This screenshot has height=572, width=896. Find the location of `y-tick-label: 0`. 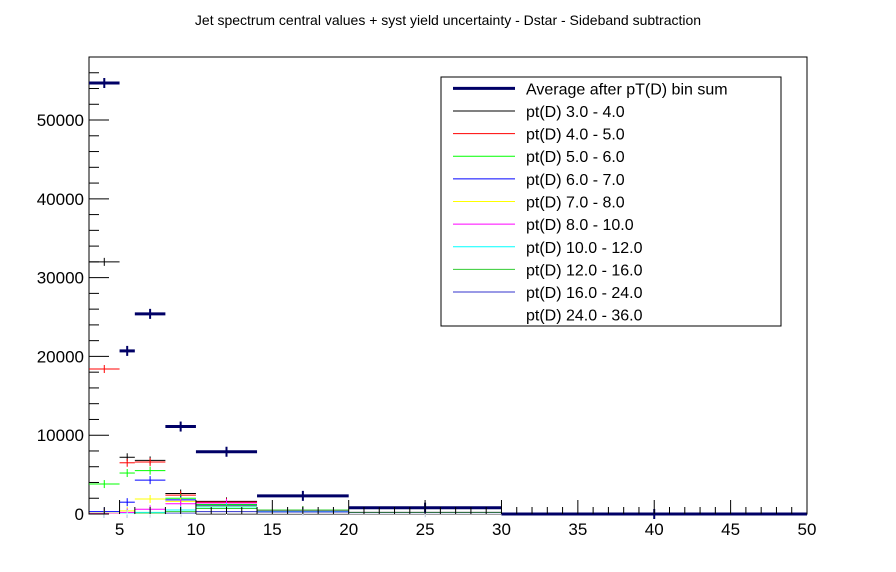

y-tick-label: 0 is located at coordinates (79, 514).